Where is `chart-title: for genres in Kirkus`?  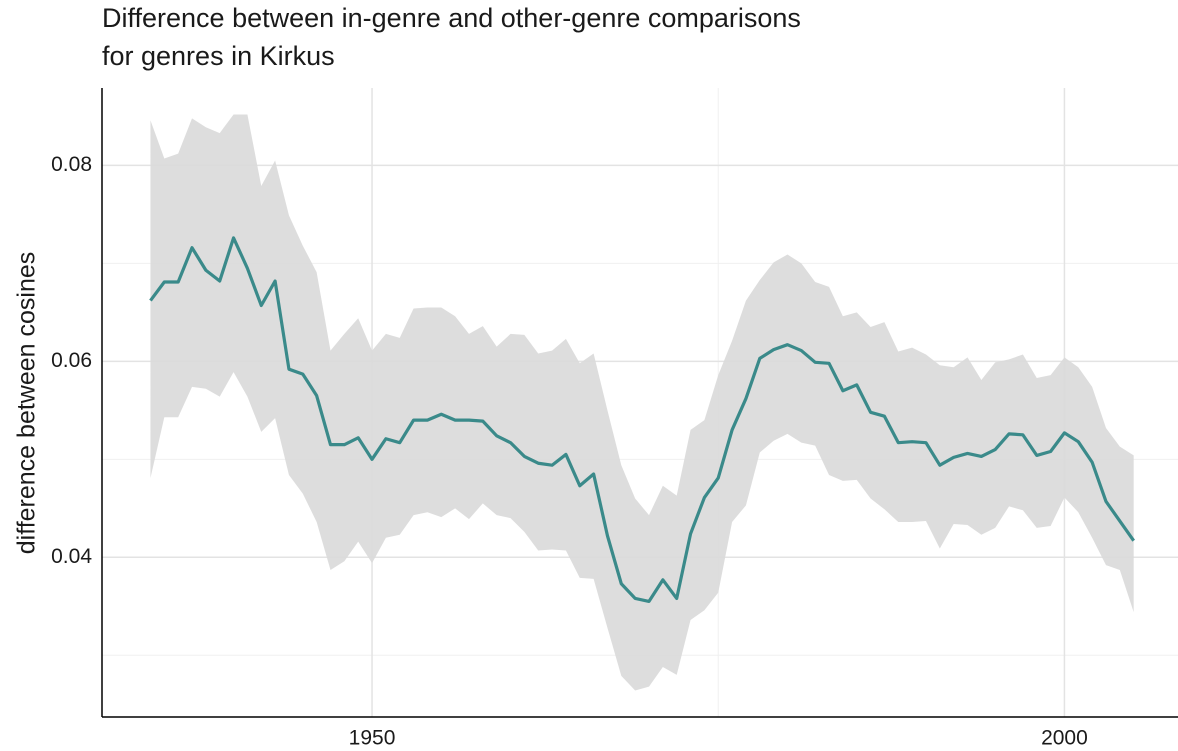
chart-title: for genres in Kirkus is located at coordinates (218, 56).